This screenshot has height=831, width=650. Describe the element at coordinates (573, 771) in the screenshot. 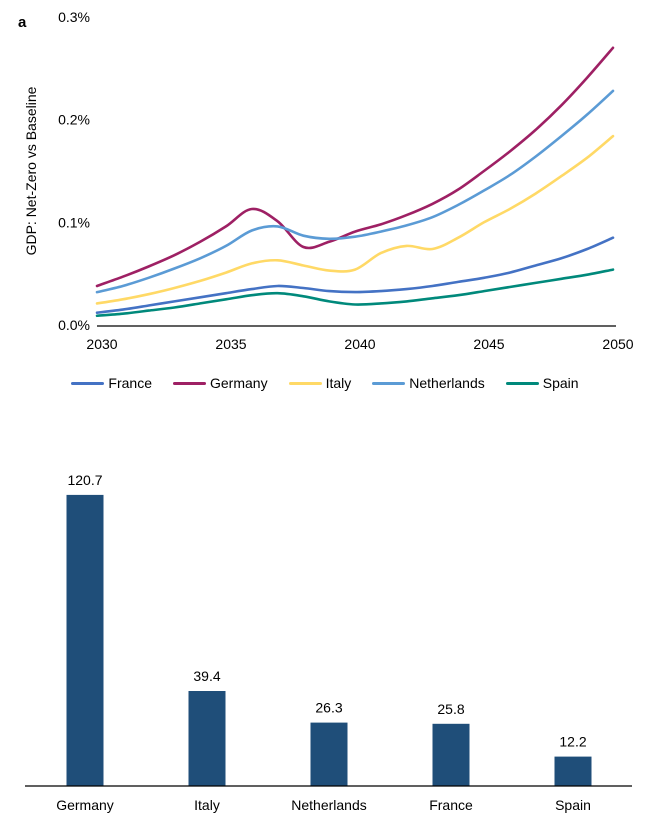

I see `bar-spain` at that location.